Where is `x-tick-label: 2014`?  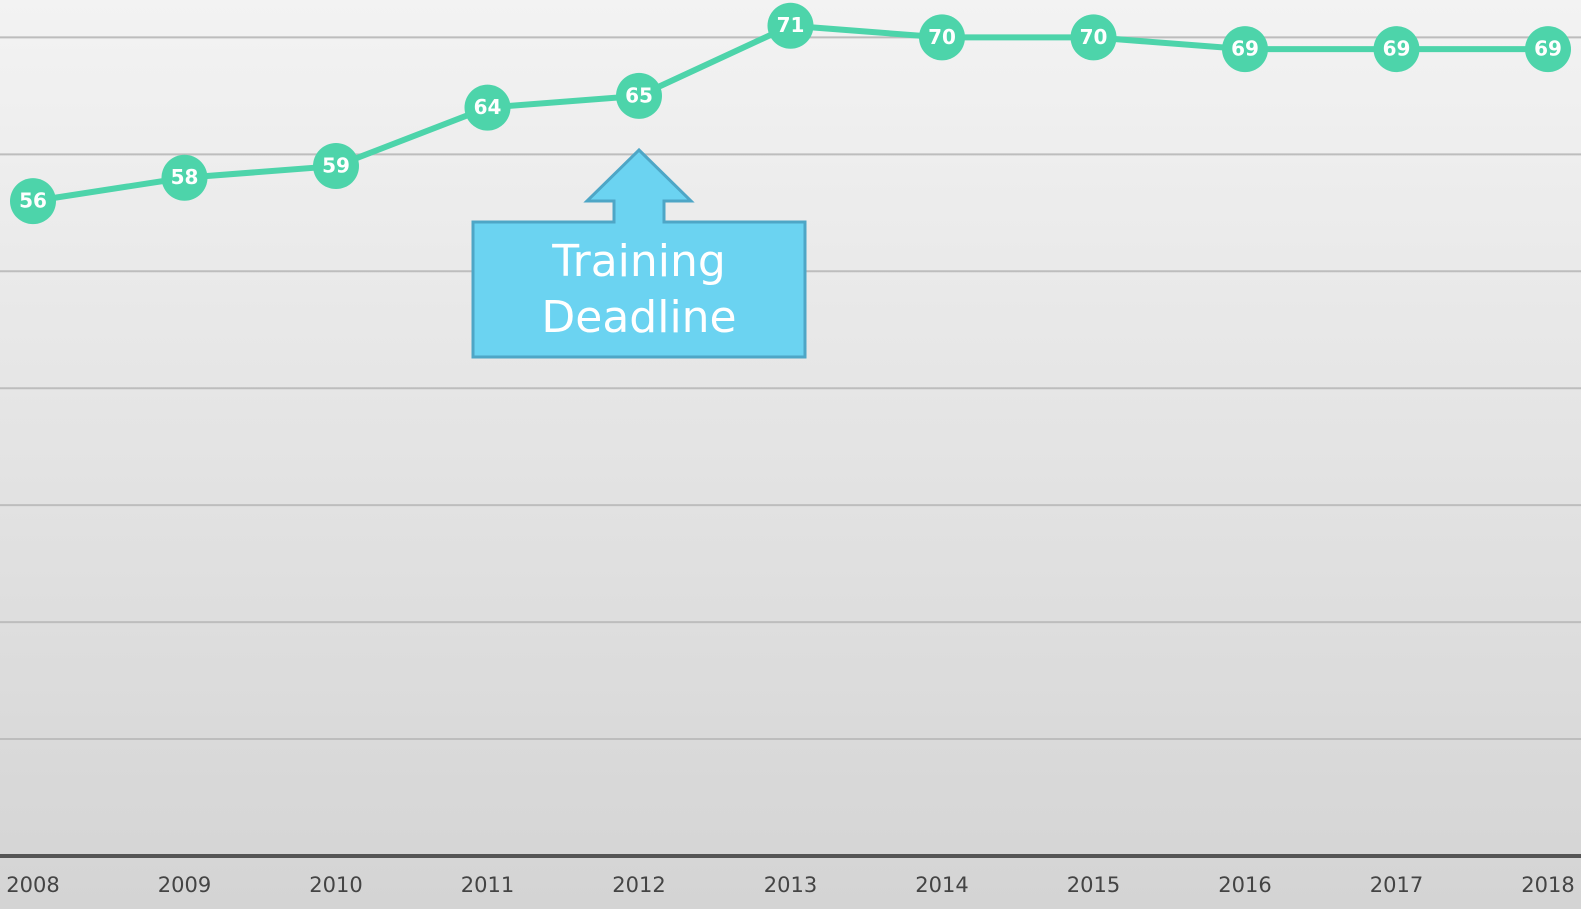 x-tick-label: 2014 is located at coordinates (941, 885).